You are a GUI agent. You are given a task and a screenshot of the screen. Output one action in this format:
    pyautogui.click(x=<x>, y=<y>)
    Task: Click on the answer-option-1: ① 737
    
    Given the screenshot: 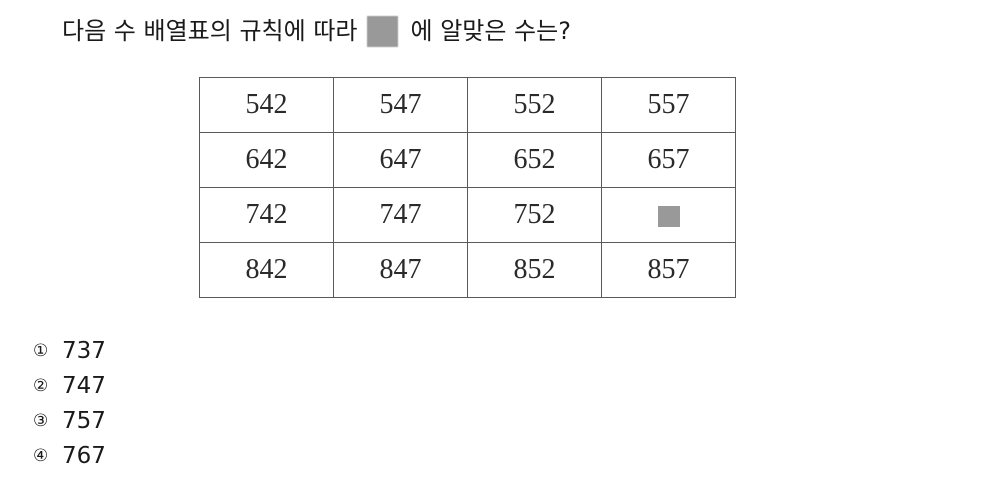 What is the action you would take?
    pyautogui.click(x=69, y=350)
    